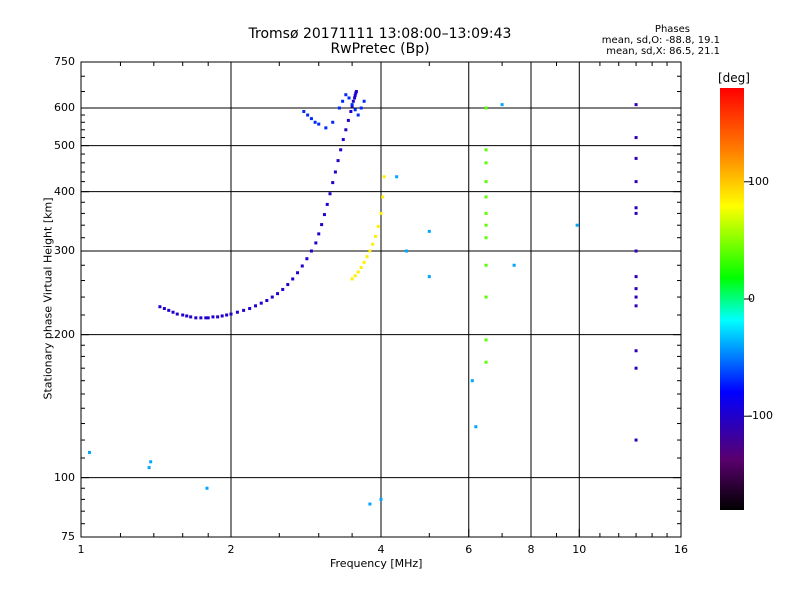 The image size is (800, 600). Describe the element at coordinates (380, 49) in the screenshot. I see `chart-subtitle: RwPretec (Bp)` at that location.